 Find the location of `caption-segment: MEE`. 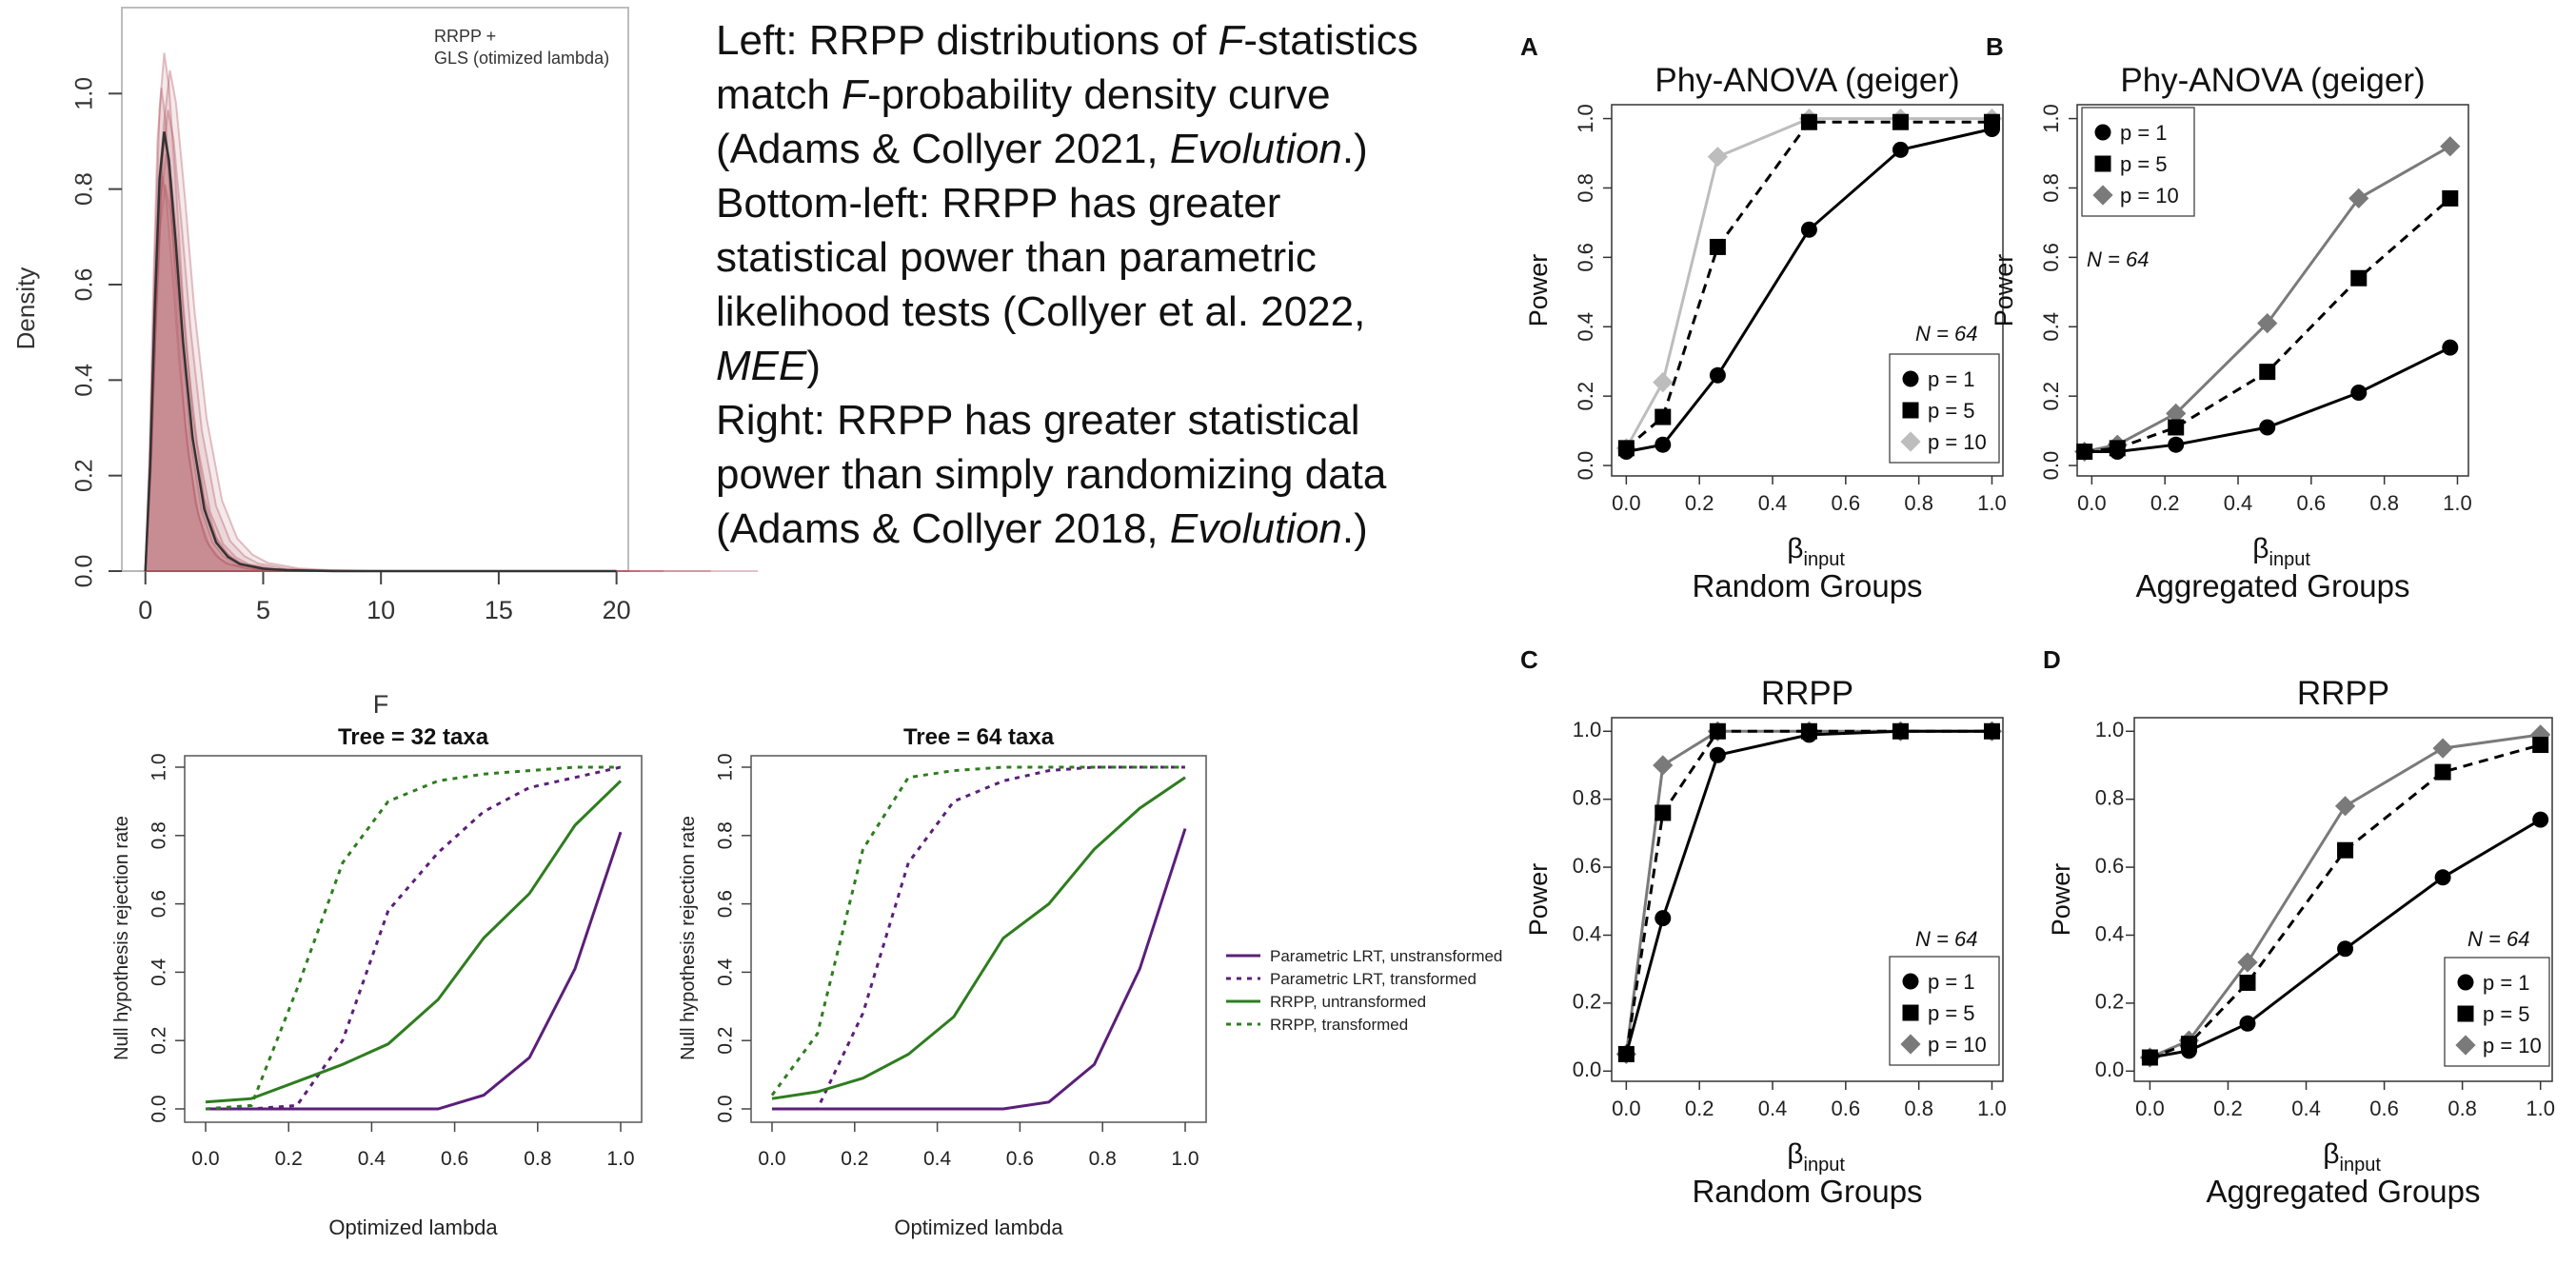

caption-segment: MEE is located at coordinates (762, 366).